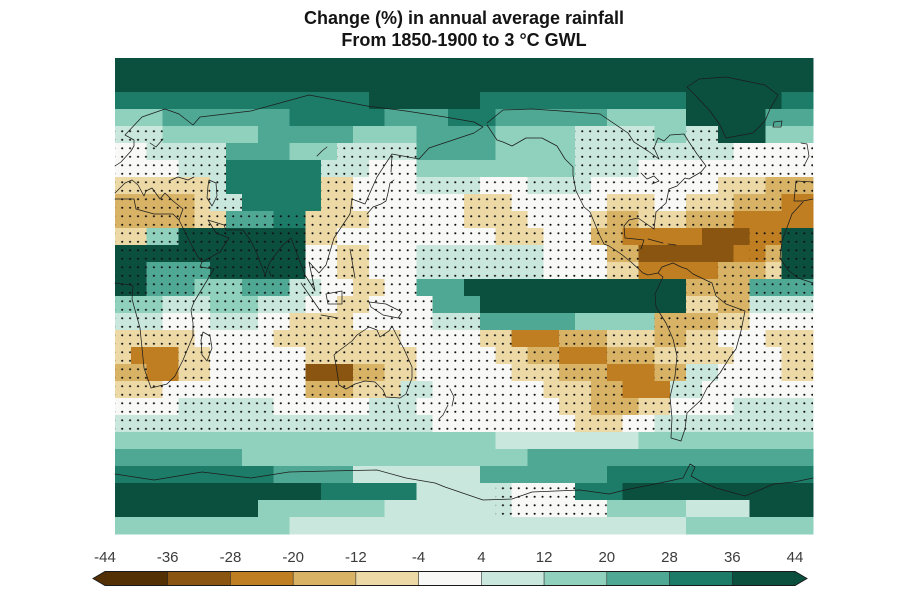  I want to click on colorbar-tick-labels: -44 -36 -28 -20 -12 -4 4 12 20 28 36 44, so click(448, 557).